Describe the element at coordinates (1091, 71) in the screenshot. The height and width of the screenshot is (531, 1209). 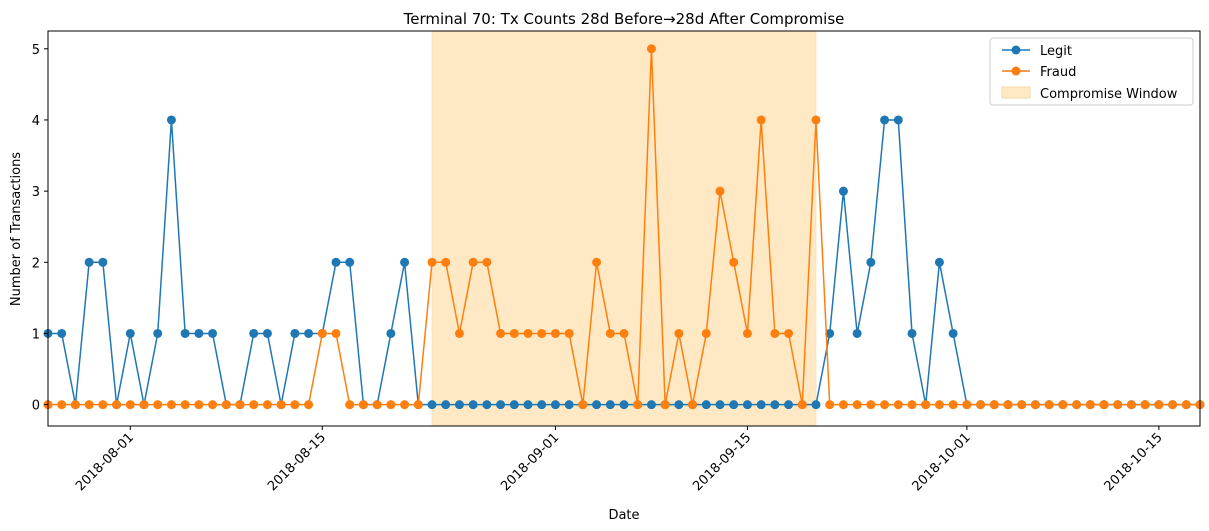
I see `legend-box` at that location.